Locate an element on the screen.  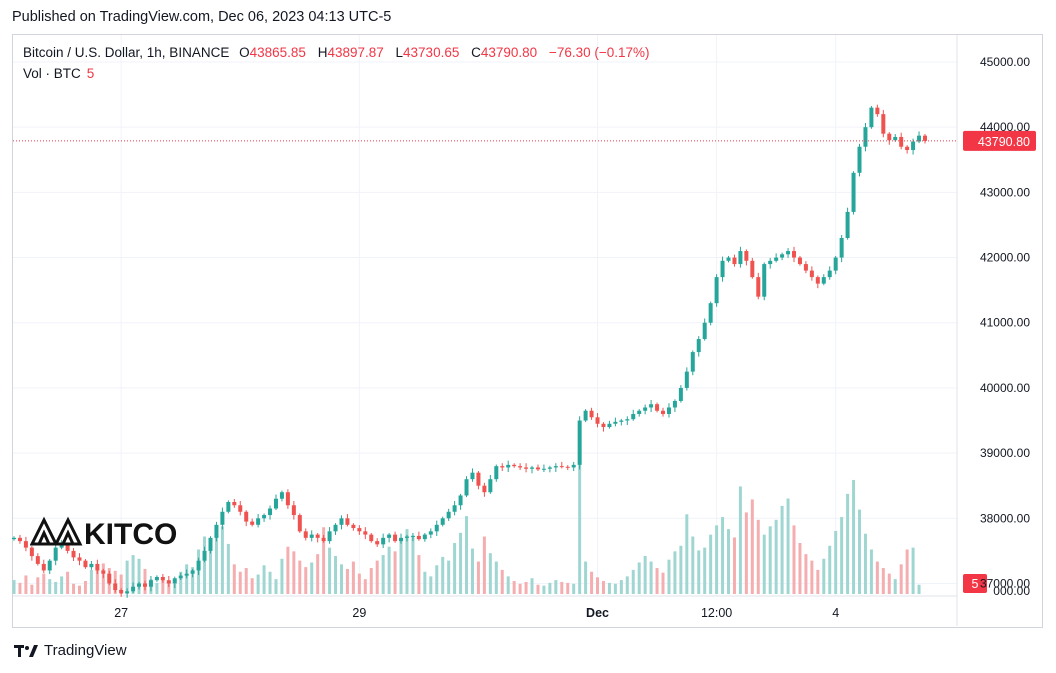
x-tick-label: 4 is located at coordinates (835, 613).